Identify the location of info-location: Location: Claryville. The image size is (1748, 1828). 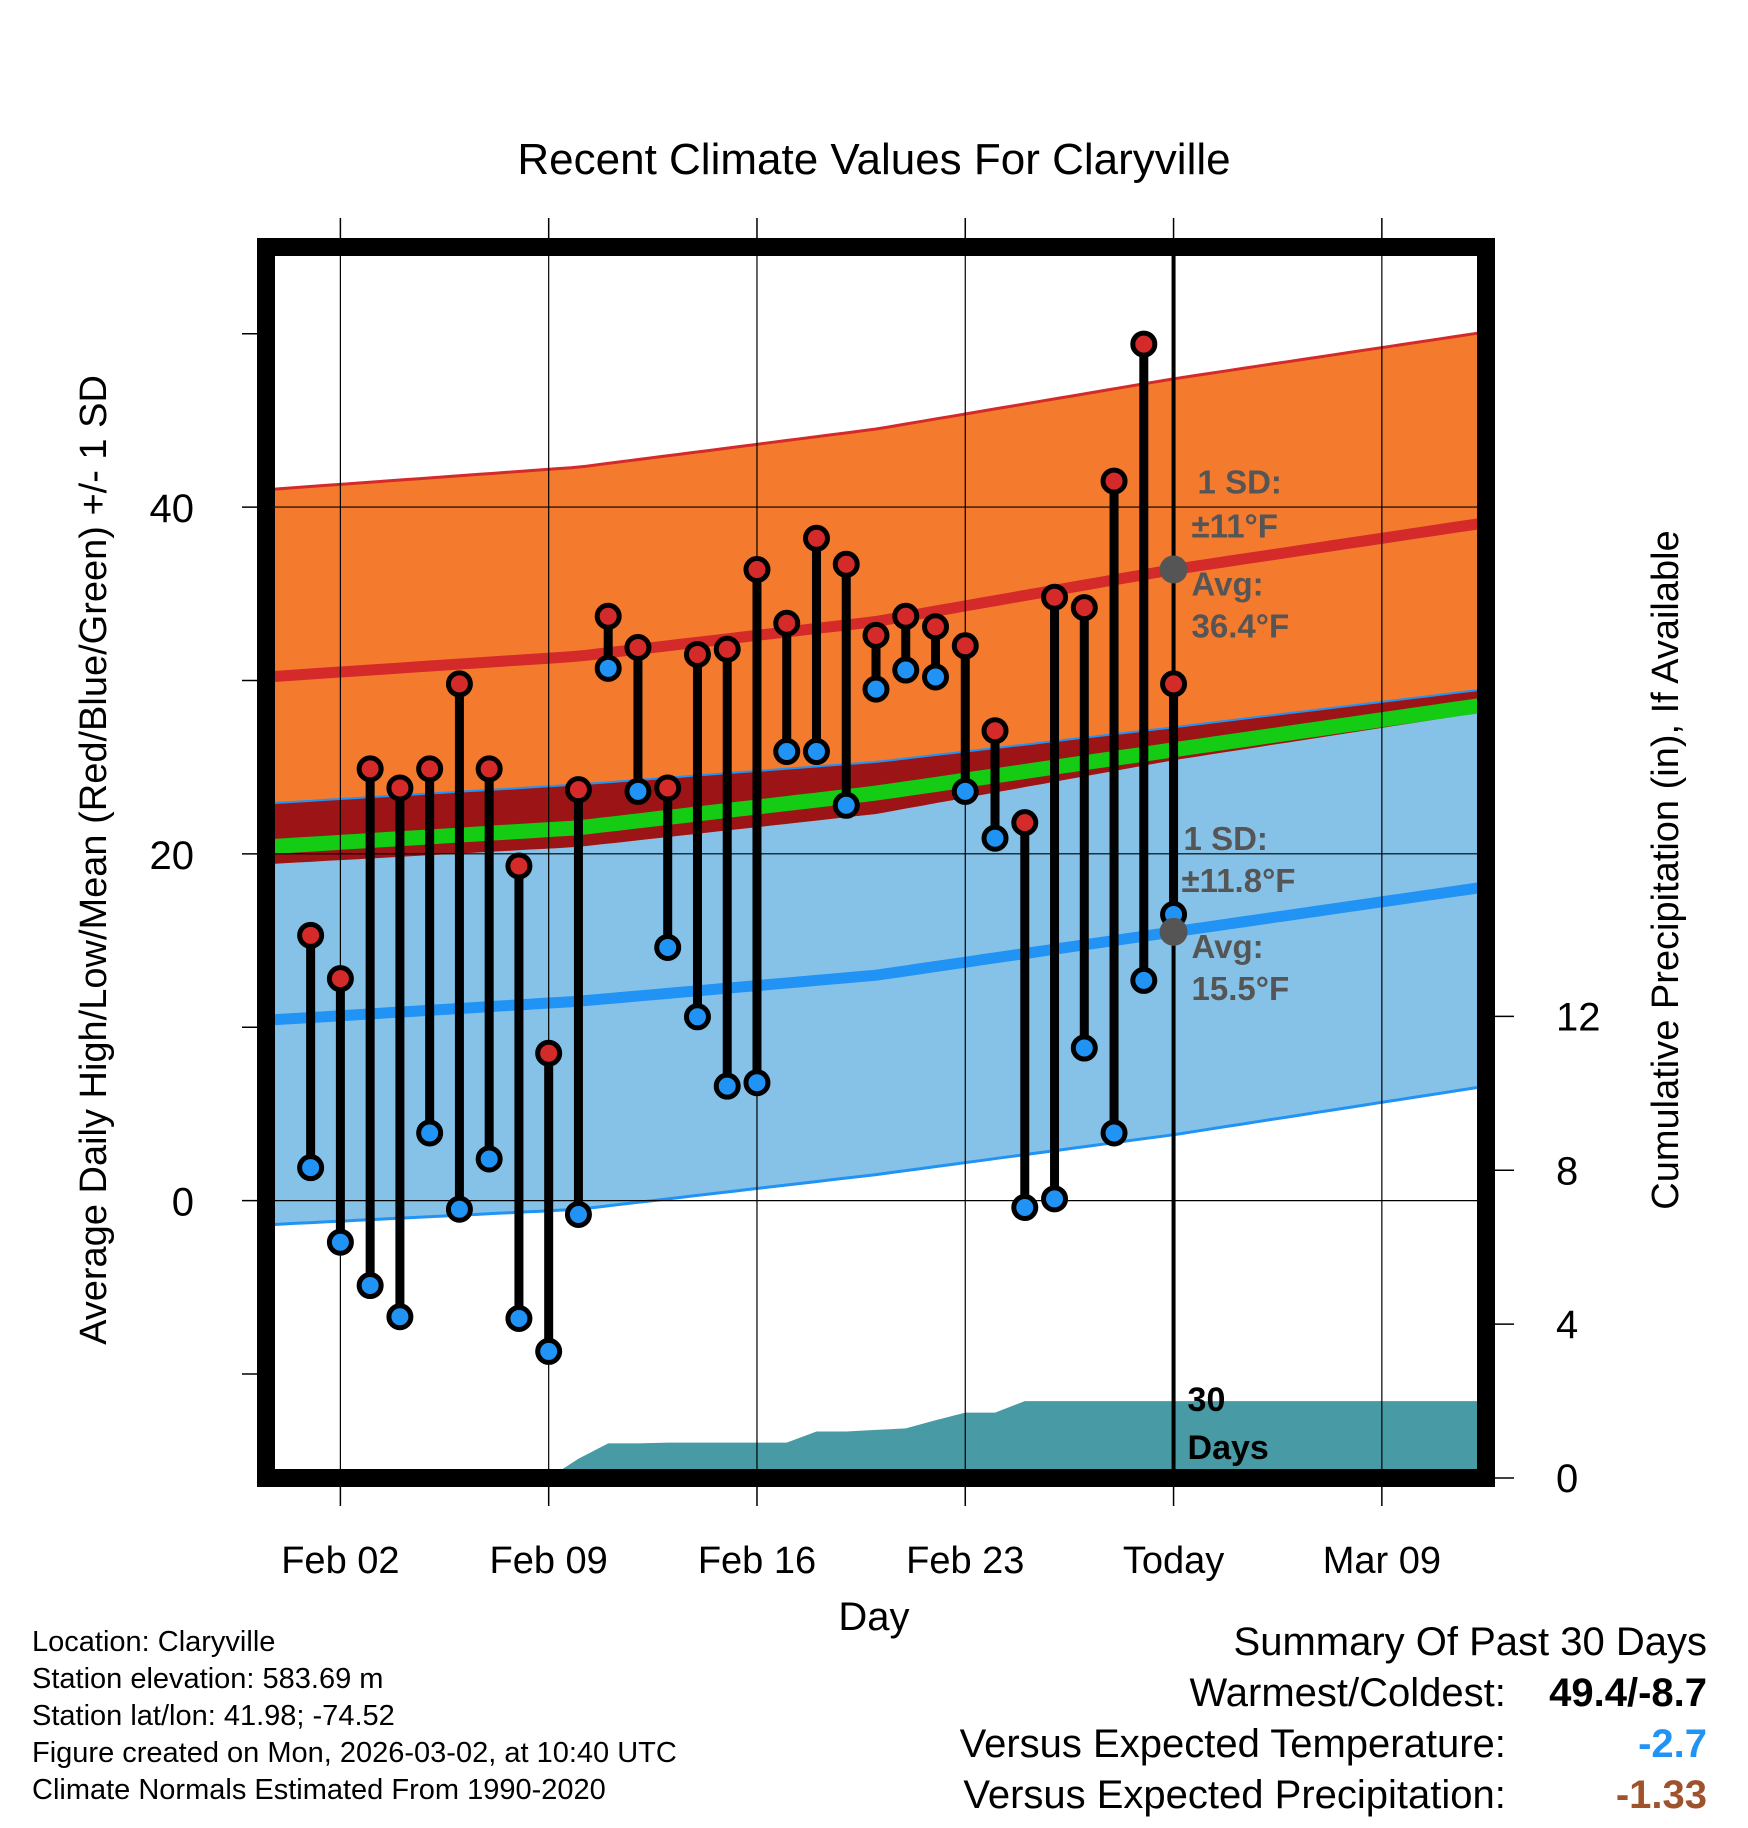
(154, 1642).